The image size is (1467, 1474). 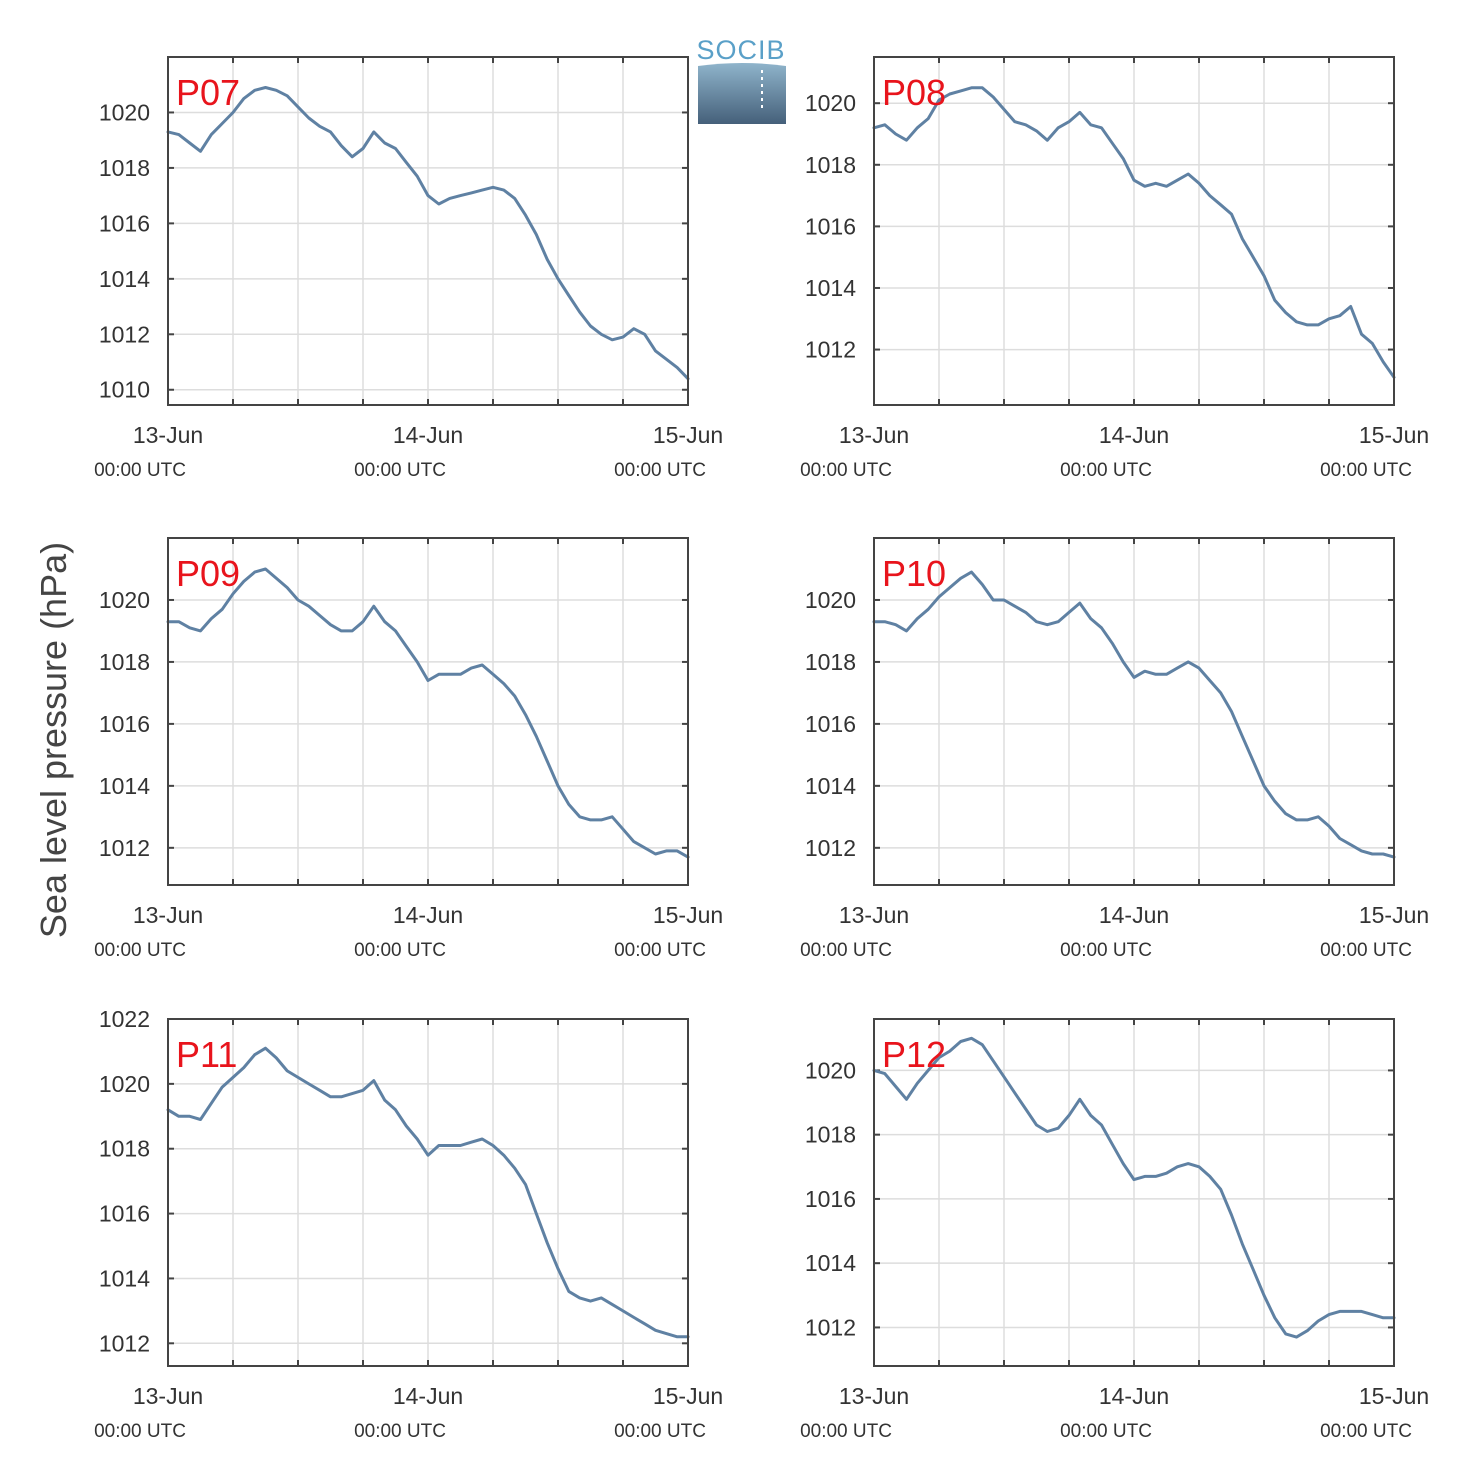 What do you see at coordinates (124, 1019) in the screenshot?
I see `y-tick-label: 1022` at bounding box center [124, 1019].